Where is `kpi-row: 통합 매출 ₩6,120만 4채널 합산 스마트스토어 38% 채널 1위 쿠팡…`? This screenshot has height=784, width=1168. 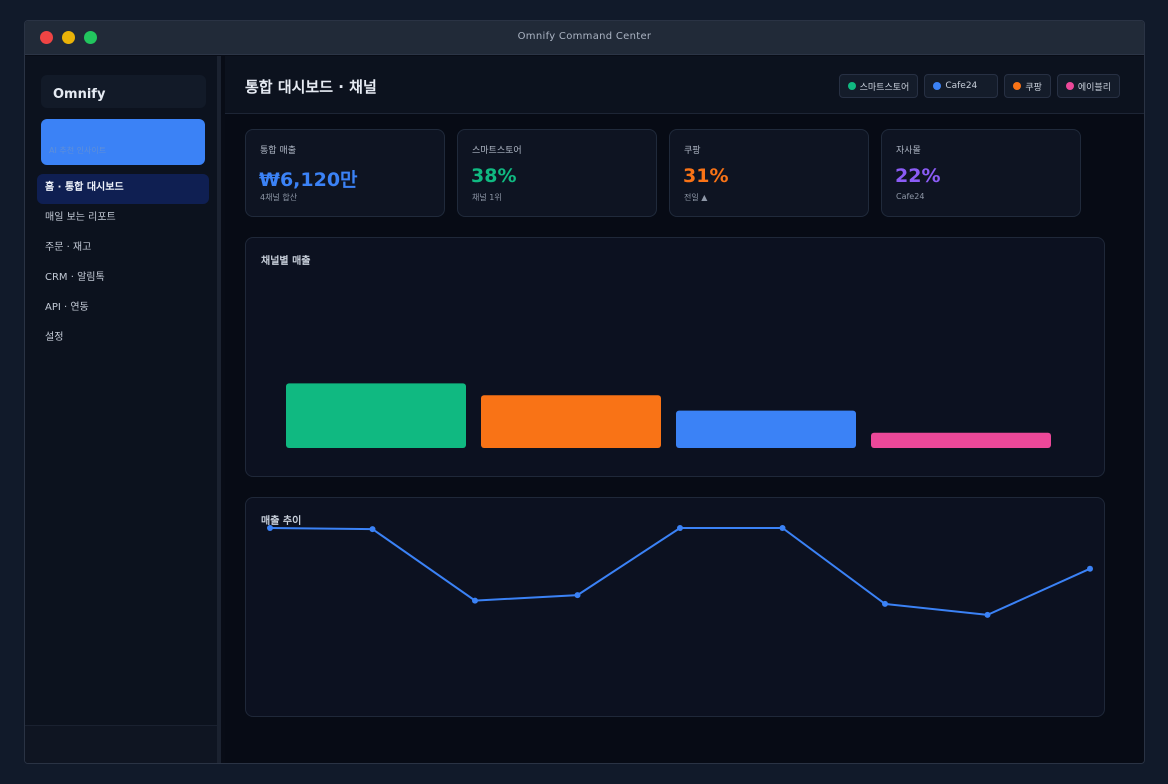 kpi-row: 통합 매출 ₩6,120만 4채널 합산 스마트스토어 38% 채널 1위 쿠팡… is located at coordinates (663, 173).